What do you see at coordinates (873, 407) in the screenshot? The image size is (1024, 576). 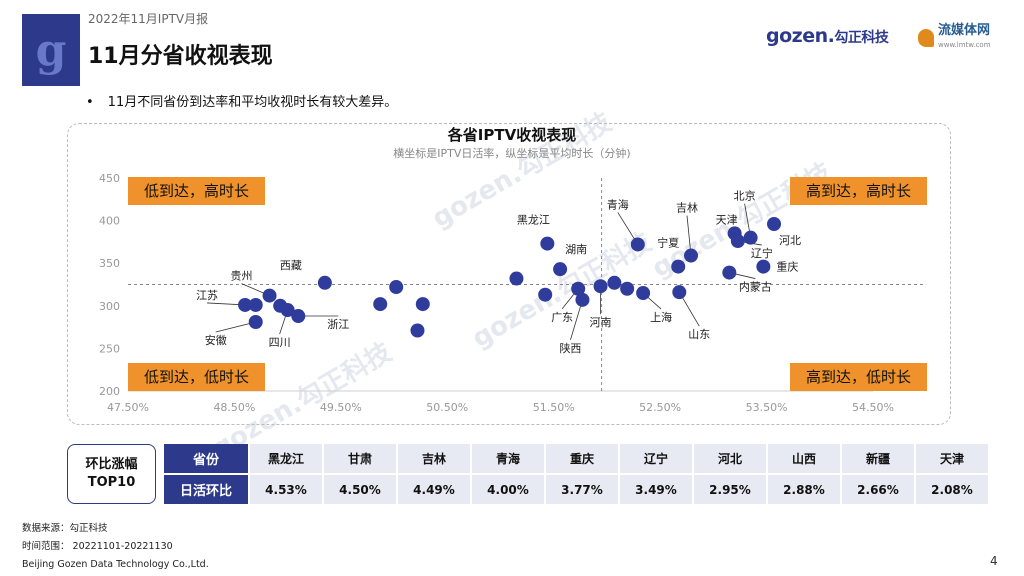 I see `x-tick-label: 54.50%` at bounding box center [873, 407].